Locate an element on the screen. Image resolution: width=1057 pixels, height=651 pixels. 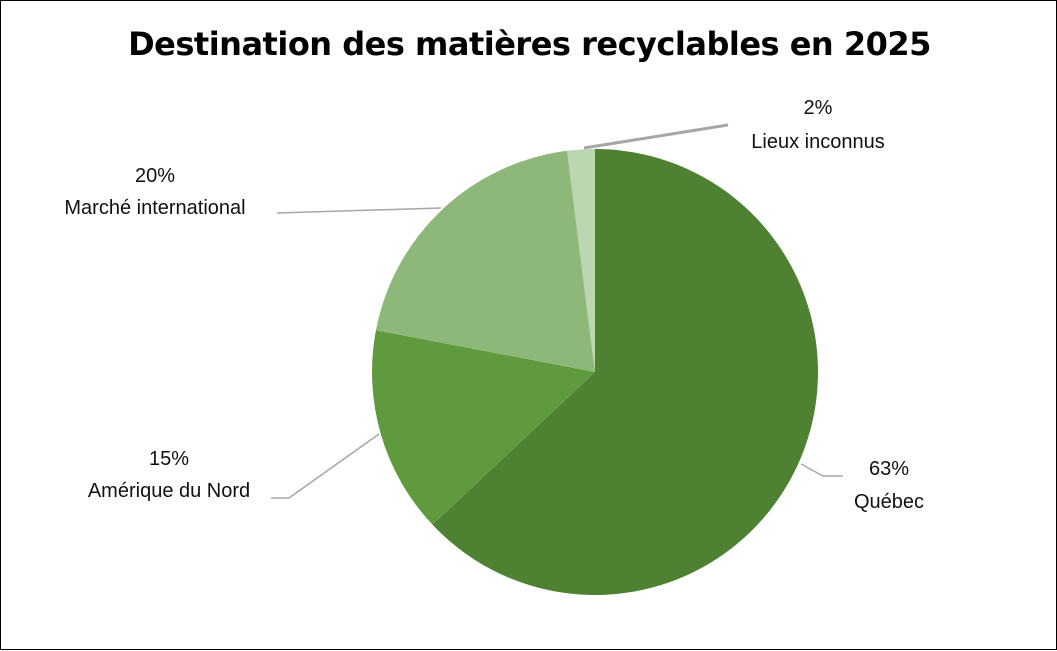
leader-line-amerique-du-nord is located at coordinates (325, 466).